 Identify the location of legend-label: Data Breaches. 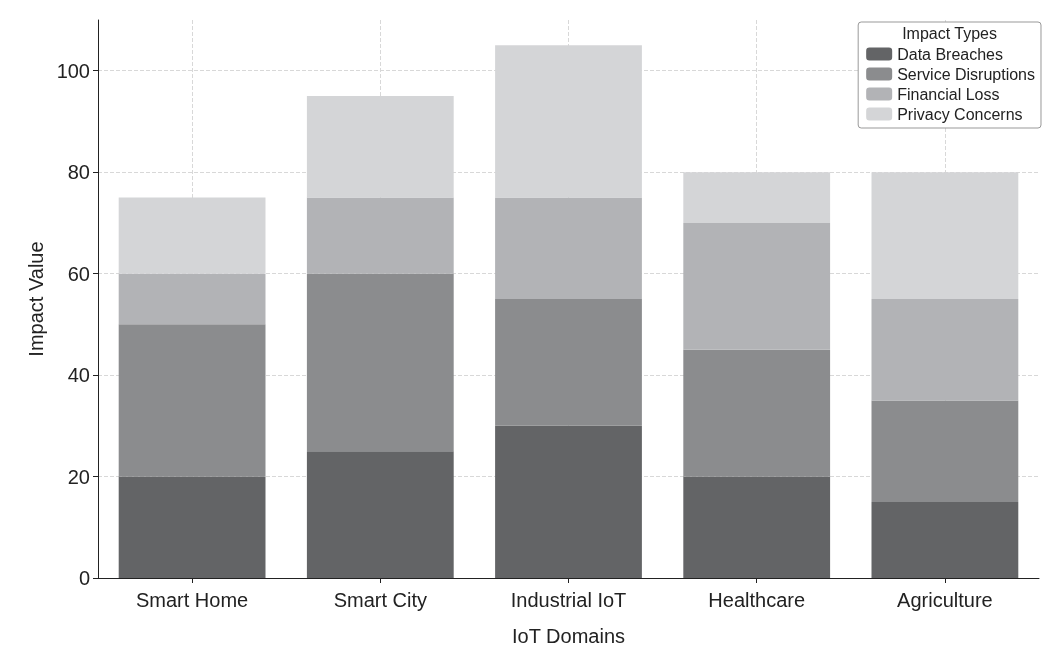
(950, 54).